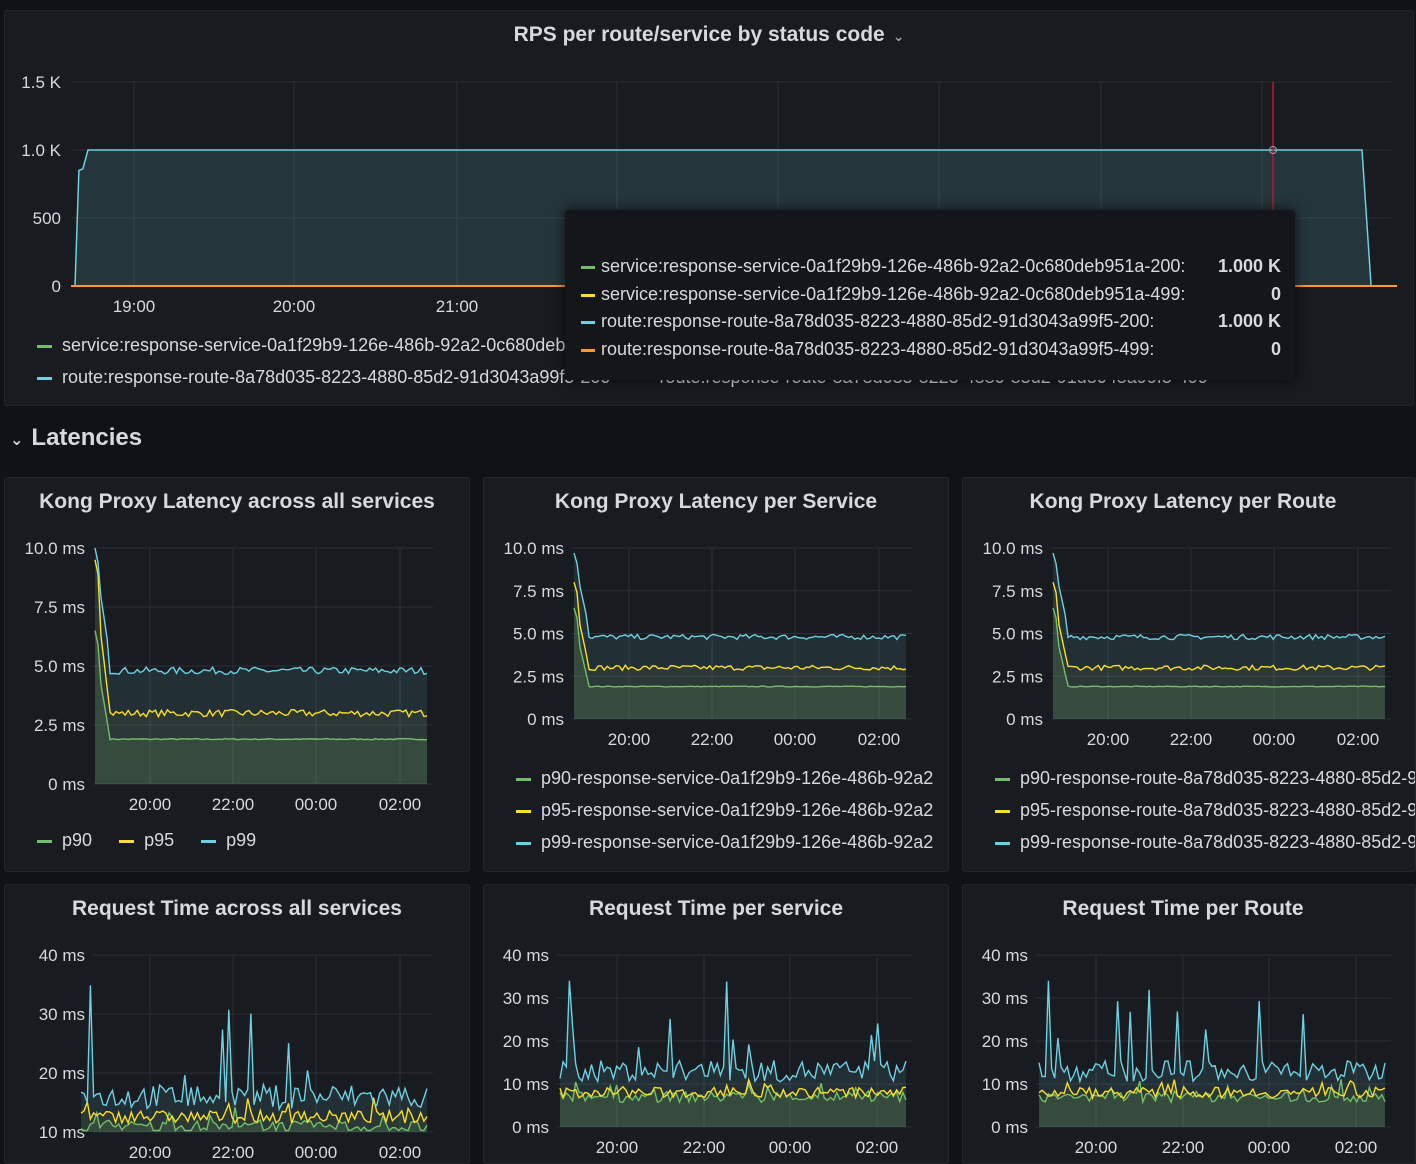 The height and width of the screenshot is (1164, 1416). I want to click on panel-title: Kong Proxy Latency per Service, so click(716, 501).